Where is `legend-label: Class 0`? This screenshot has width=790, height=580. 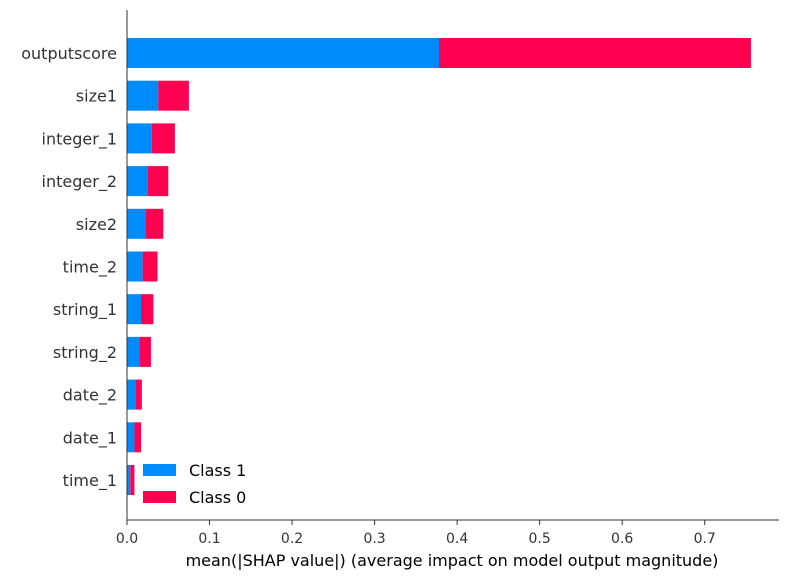
legend-label: Class 0 is located at coordinates (217, 497).